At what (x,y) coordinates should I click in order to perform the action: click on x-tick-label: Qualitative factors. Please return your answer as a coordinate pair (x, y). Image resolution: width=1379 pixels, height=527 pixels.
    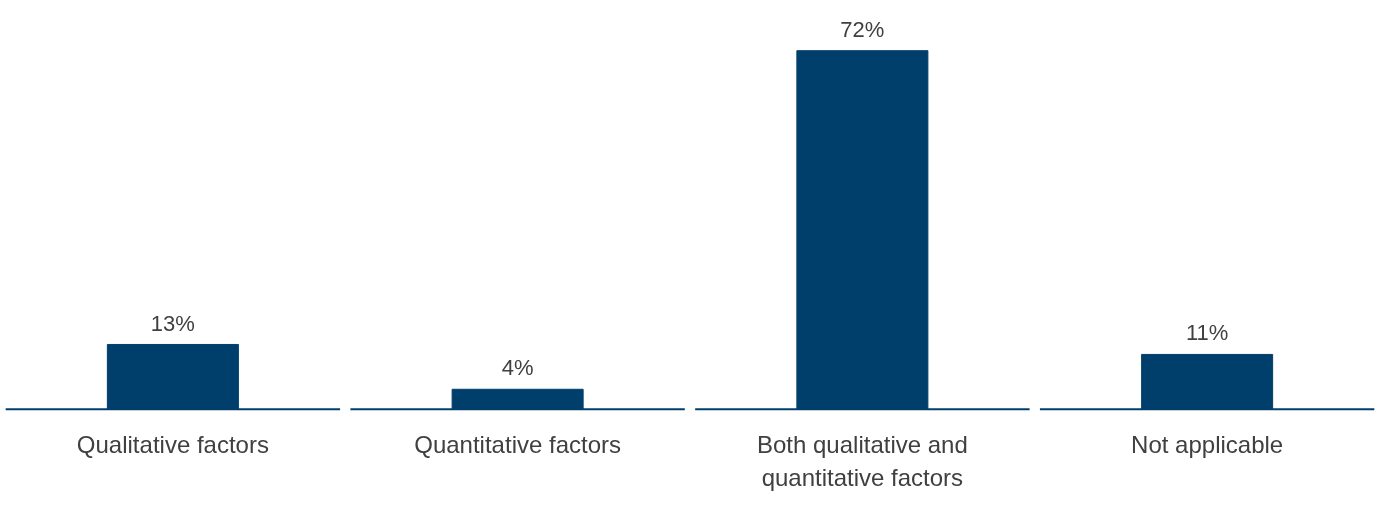
    Looking at the image, I should click on (172, 444).